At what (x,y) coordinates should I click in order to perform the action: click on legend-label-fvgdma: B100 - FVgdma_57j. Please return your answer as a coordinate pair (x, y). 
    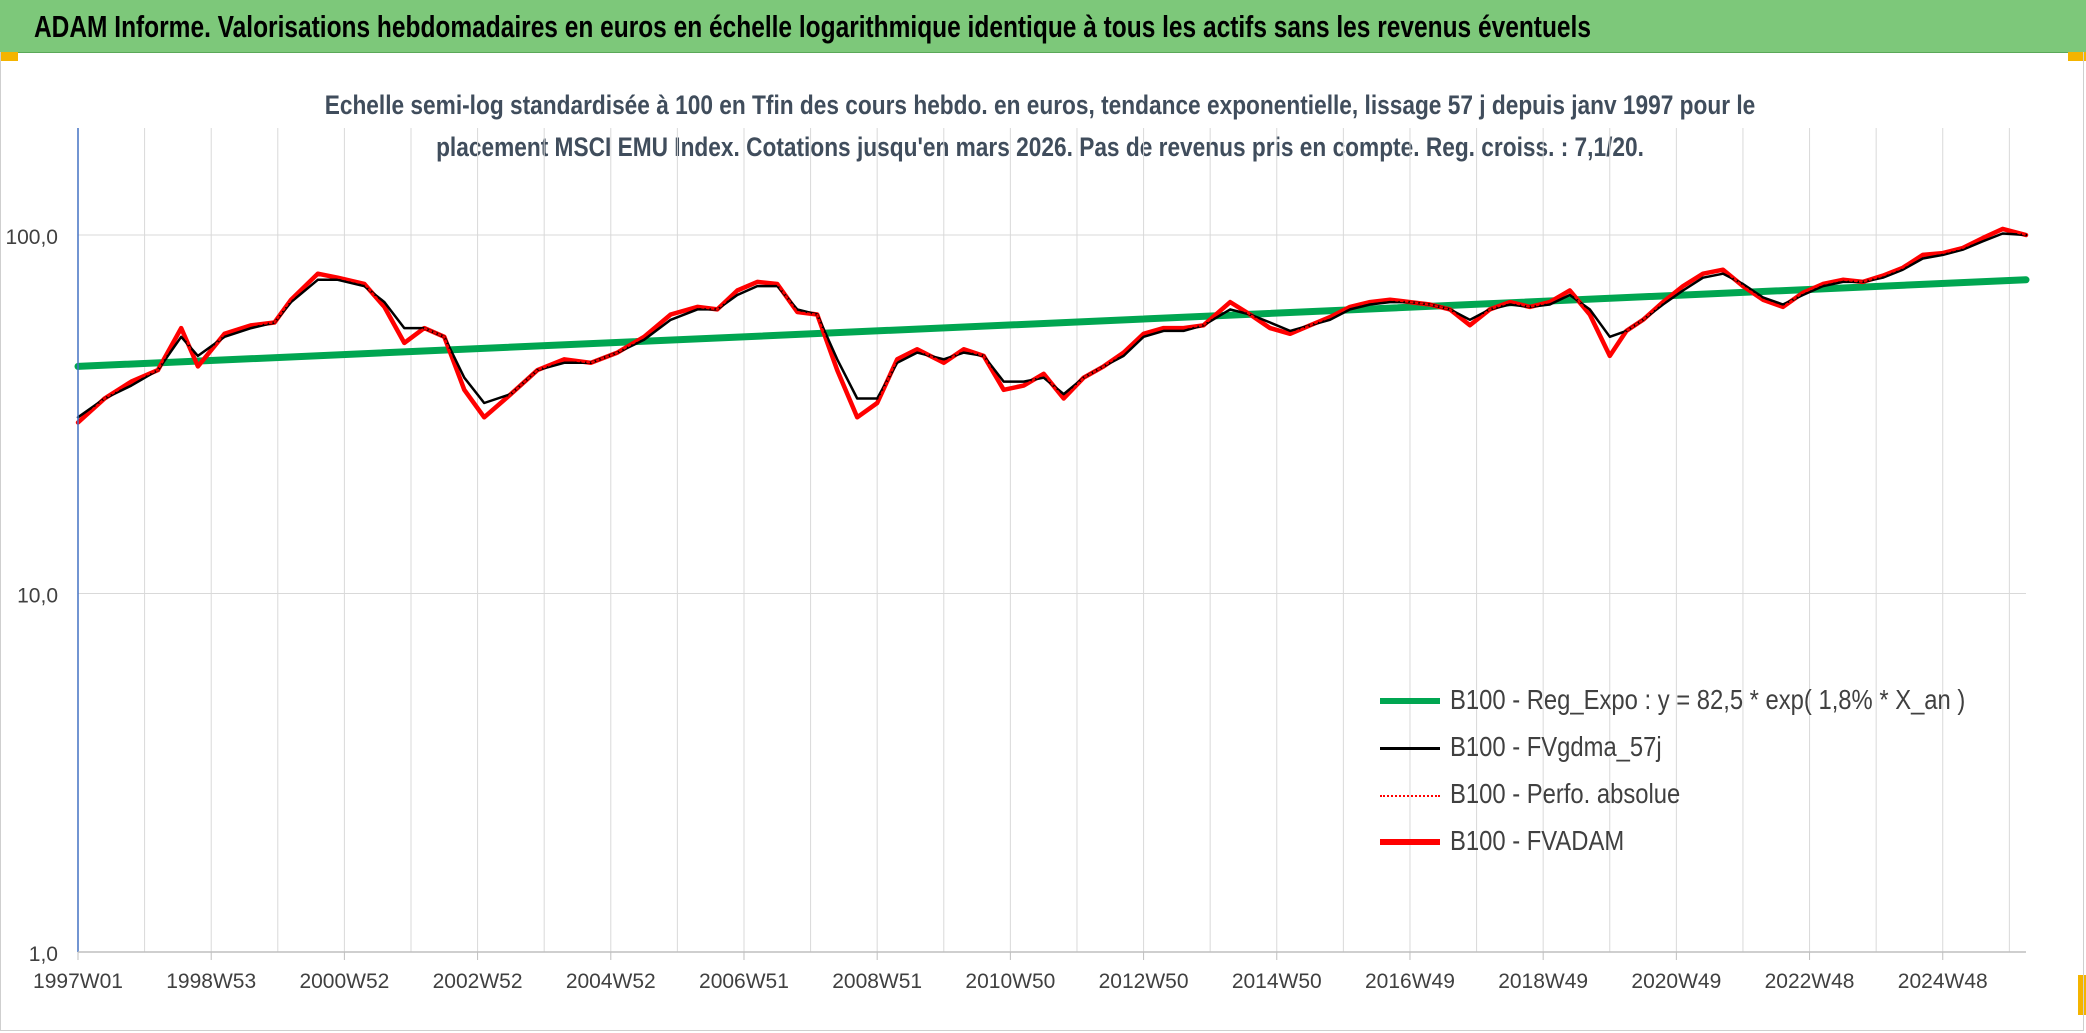
    Looking at the image, I should click on (1556, 746).